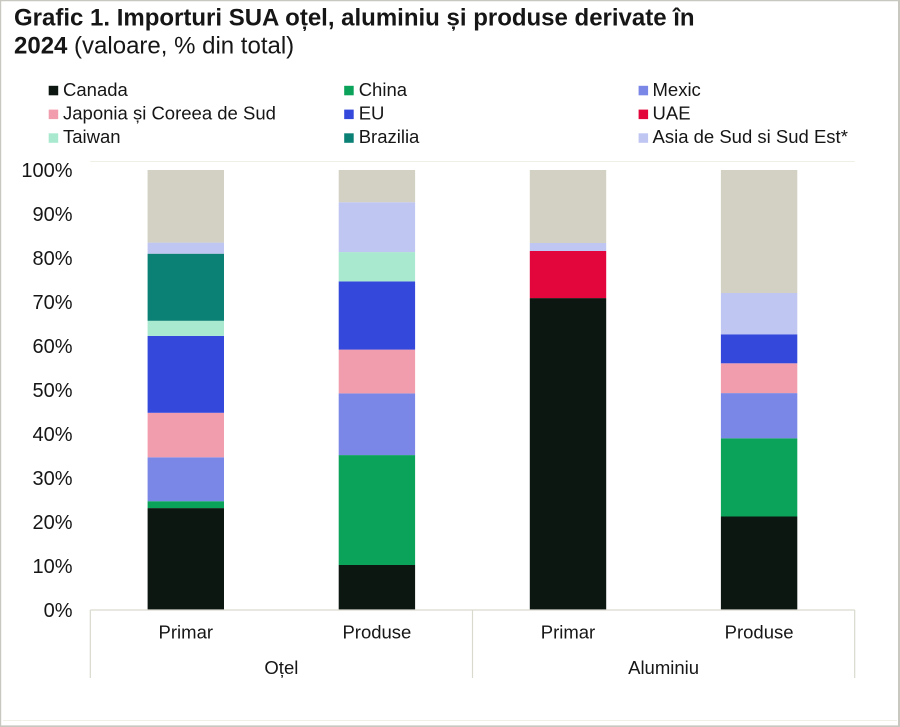 The width and height of the screenshot is (900, 727). Describe the element at coordinates (677, 89) in the screenshot. I see `svg-text: Mexic` at that location.